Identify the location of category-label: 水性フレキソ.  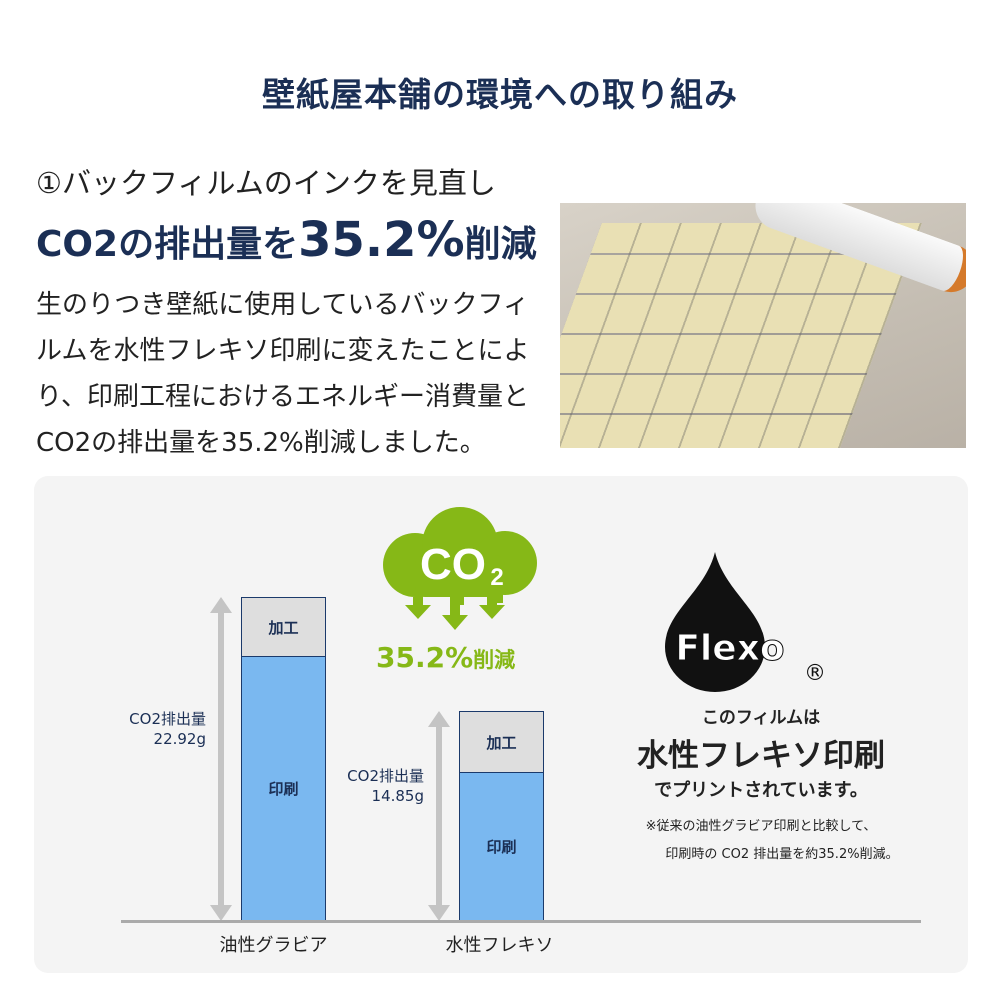
(499, 945).